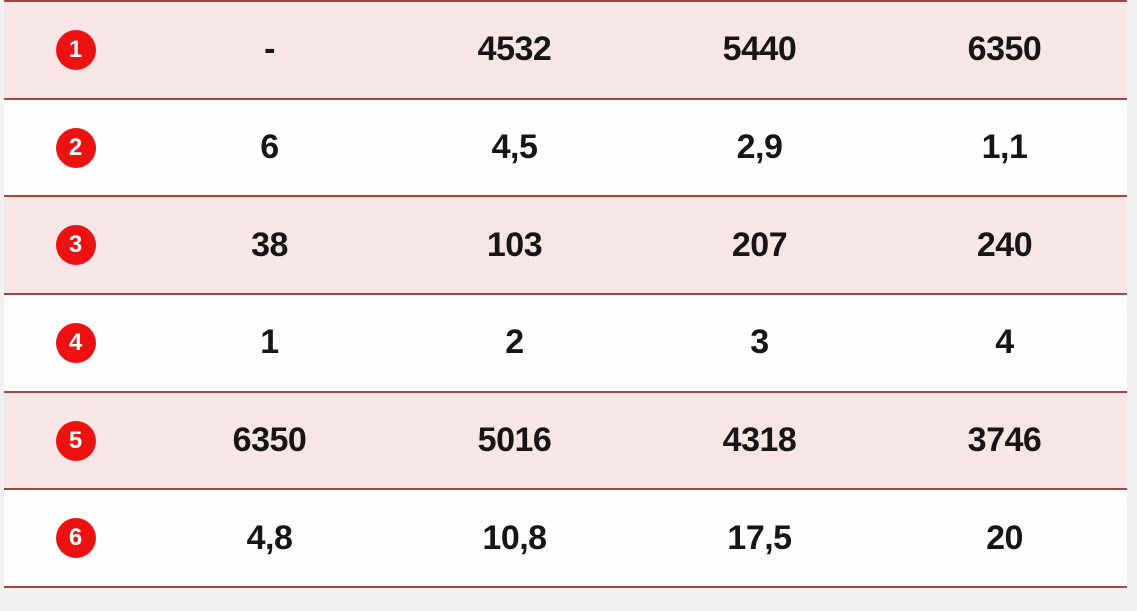  Describe the element at coordinates (1004, 147) in the screenshot. I see `table-cell: 1,1` at that location.